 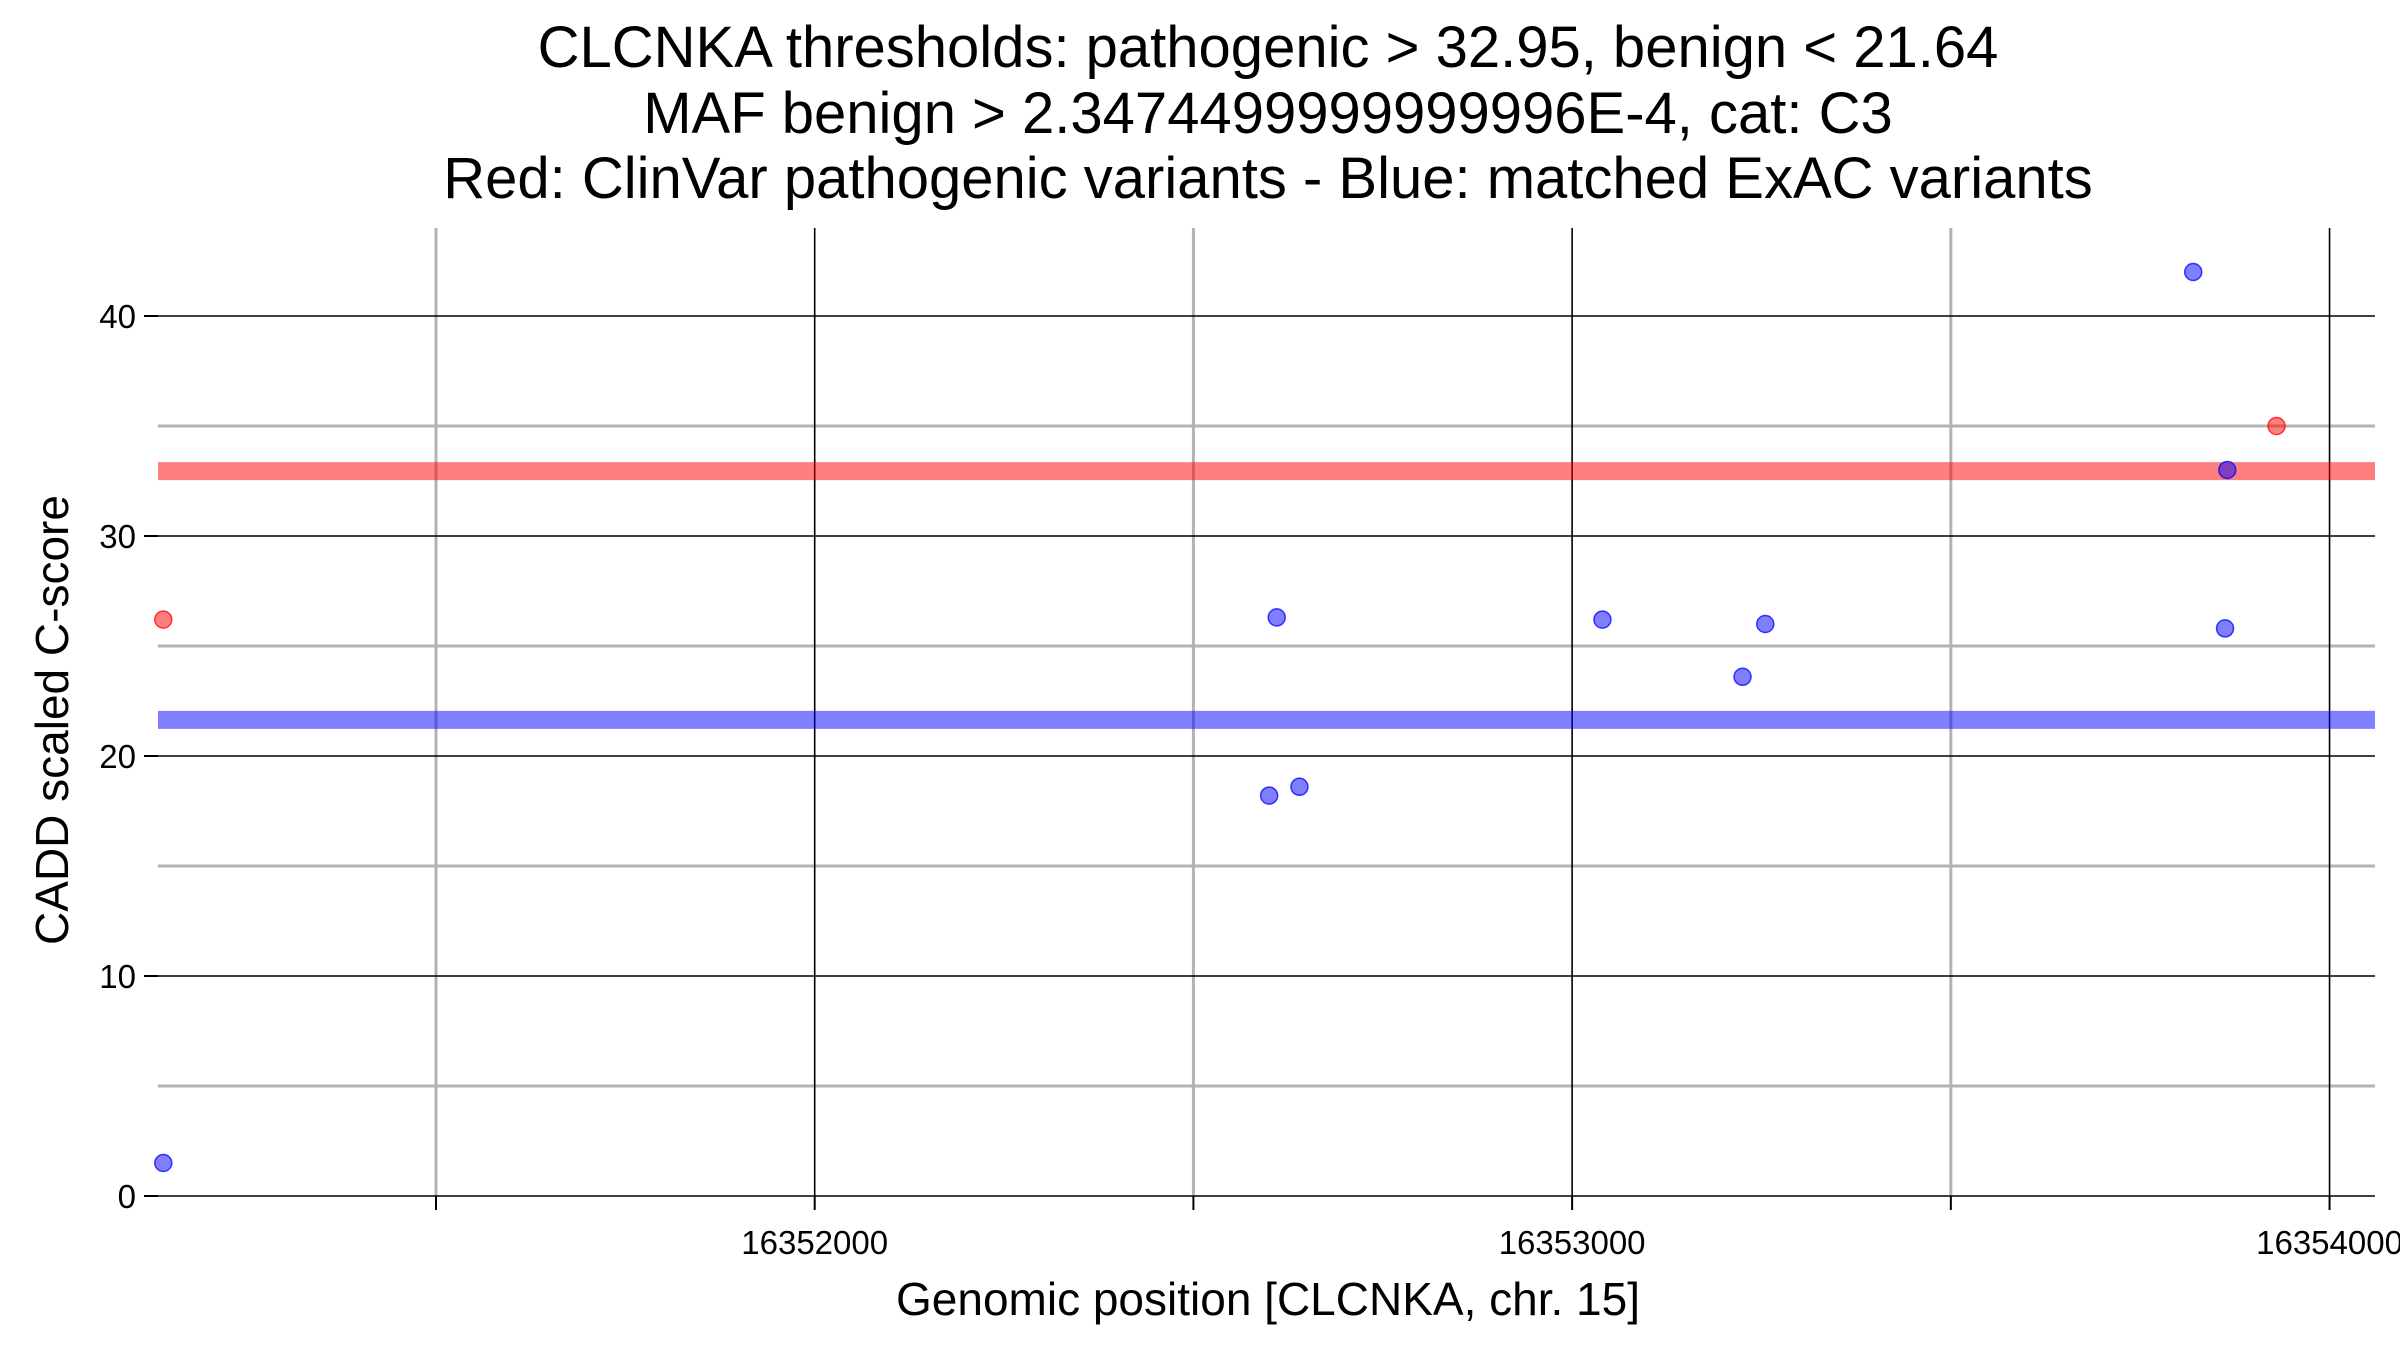 What do you see at coordinates (814, 1242) in the screenshot?
I see `x-tick-label: 16352000` at bounding box center [814, 1242].